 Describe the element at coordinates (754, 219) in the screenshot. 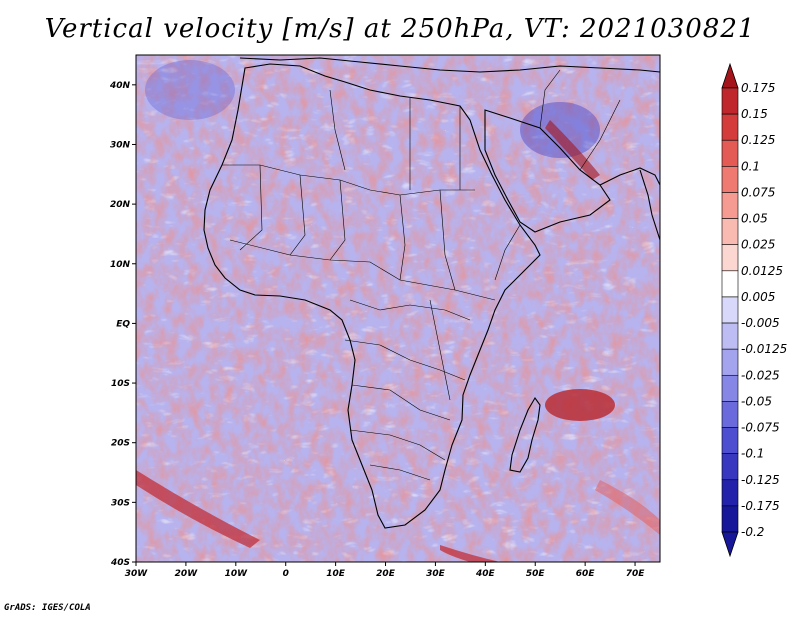

I see `colorbar-label: 0.05` at that location.